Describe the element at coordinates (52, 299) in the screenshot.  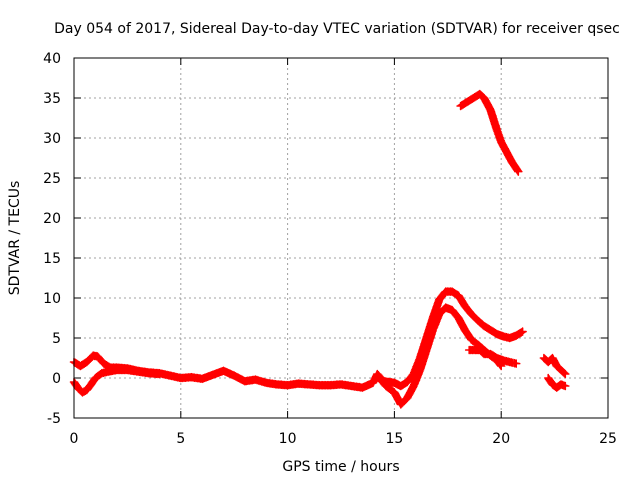
I see `y-tick-label: 10` at that location.